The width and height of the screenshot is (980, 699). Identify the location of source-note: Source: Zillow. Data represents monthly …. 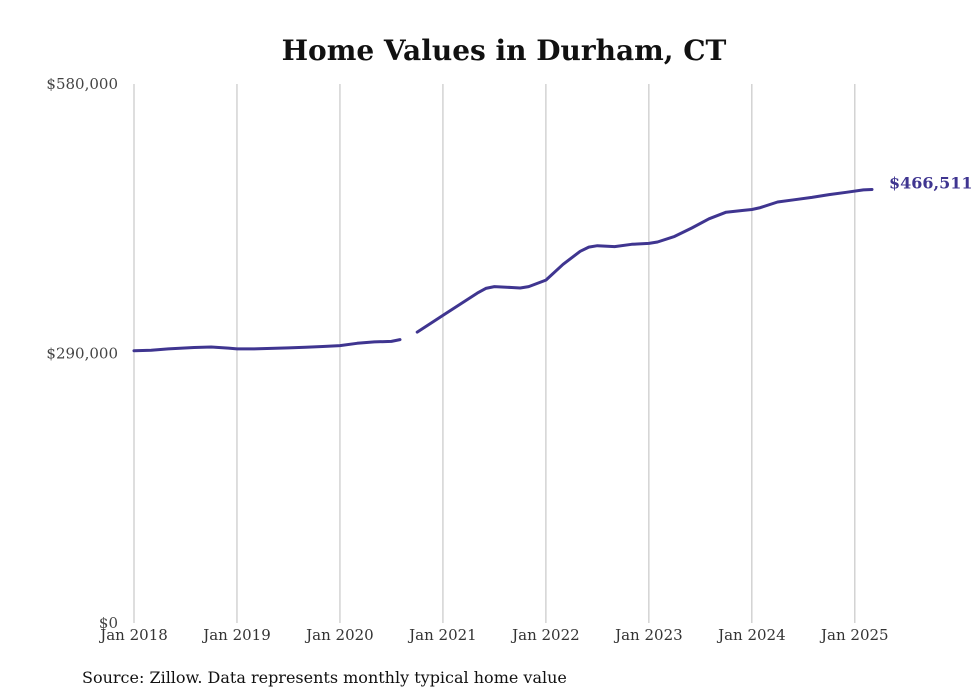
(324, 677).